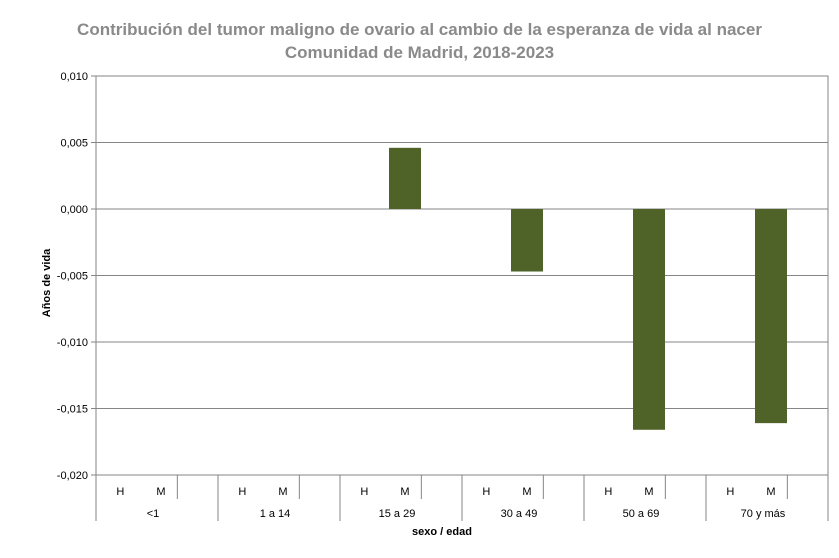  I want to click on x-group-label: 30 a 49, so click(519, 514).